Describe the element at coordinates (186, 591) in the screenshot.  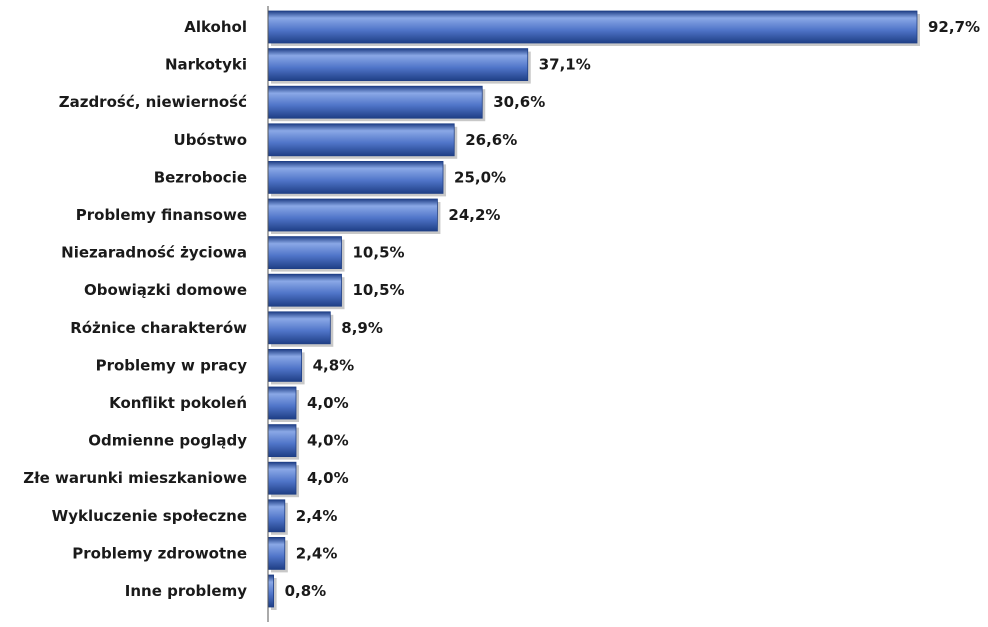
I see `category-label: Inne problemy` at that location.